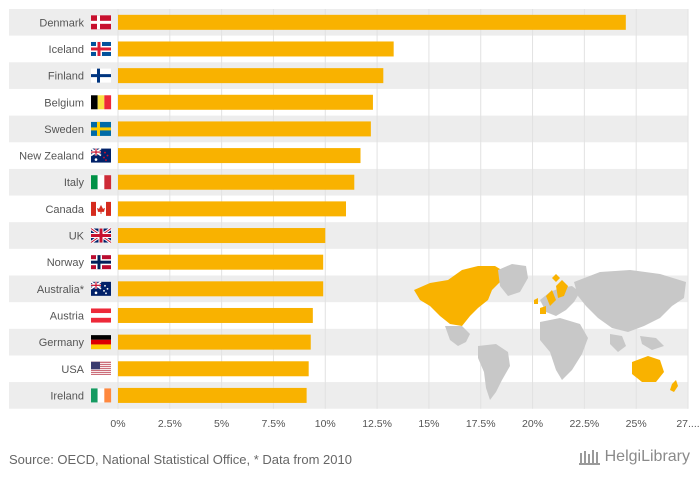  What do you see at coordinates (51, 157) in the screenshot?
I see `category-label: New Zealand` at bounding box center [51, 157].